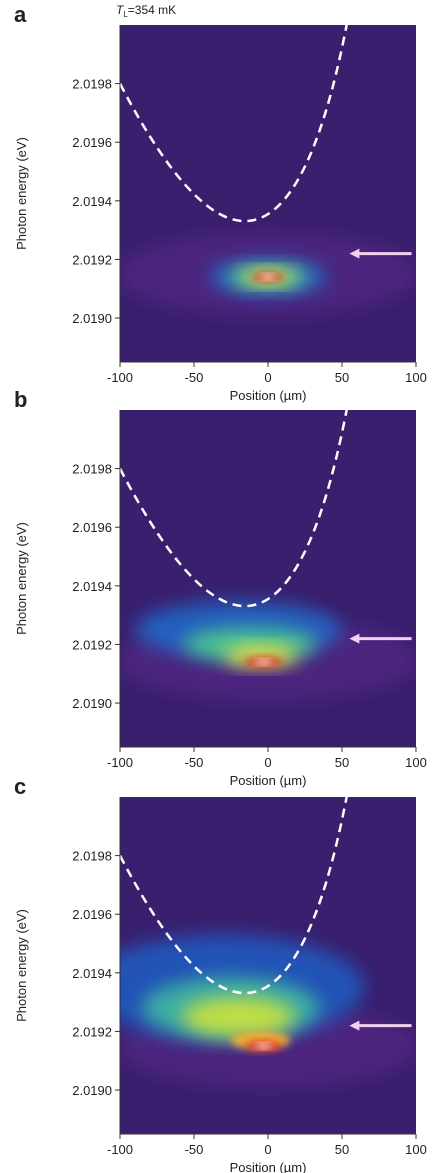  Describe the element at coordinates (20, 399) in the screenshot. I see `panel-label: b` at that location.